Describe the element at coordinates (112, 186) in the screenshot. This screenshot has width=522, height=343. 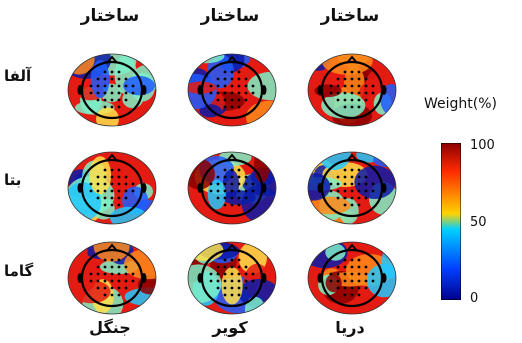
I see `topomap-beta-forest` at that location.